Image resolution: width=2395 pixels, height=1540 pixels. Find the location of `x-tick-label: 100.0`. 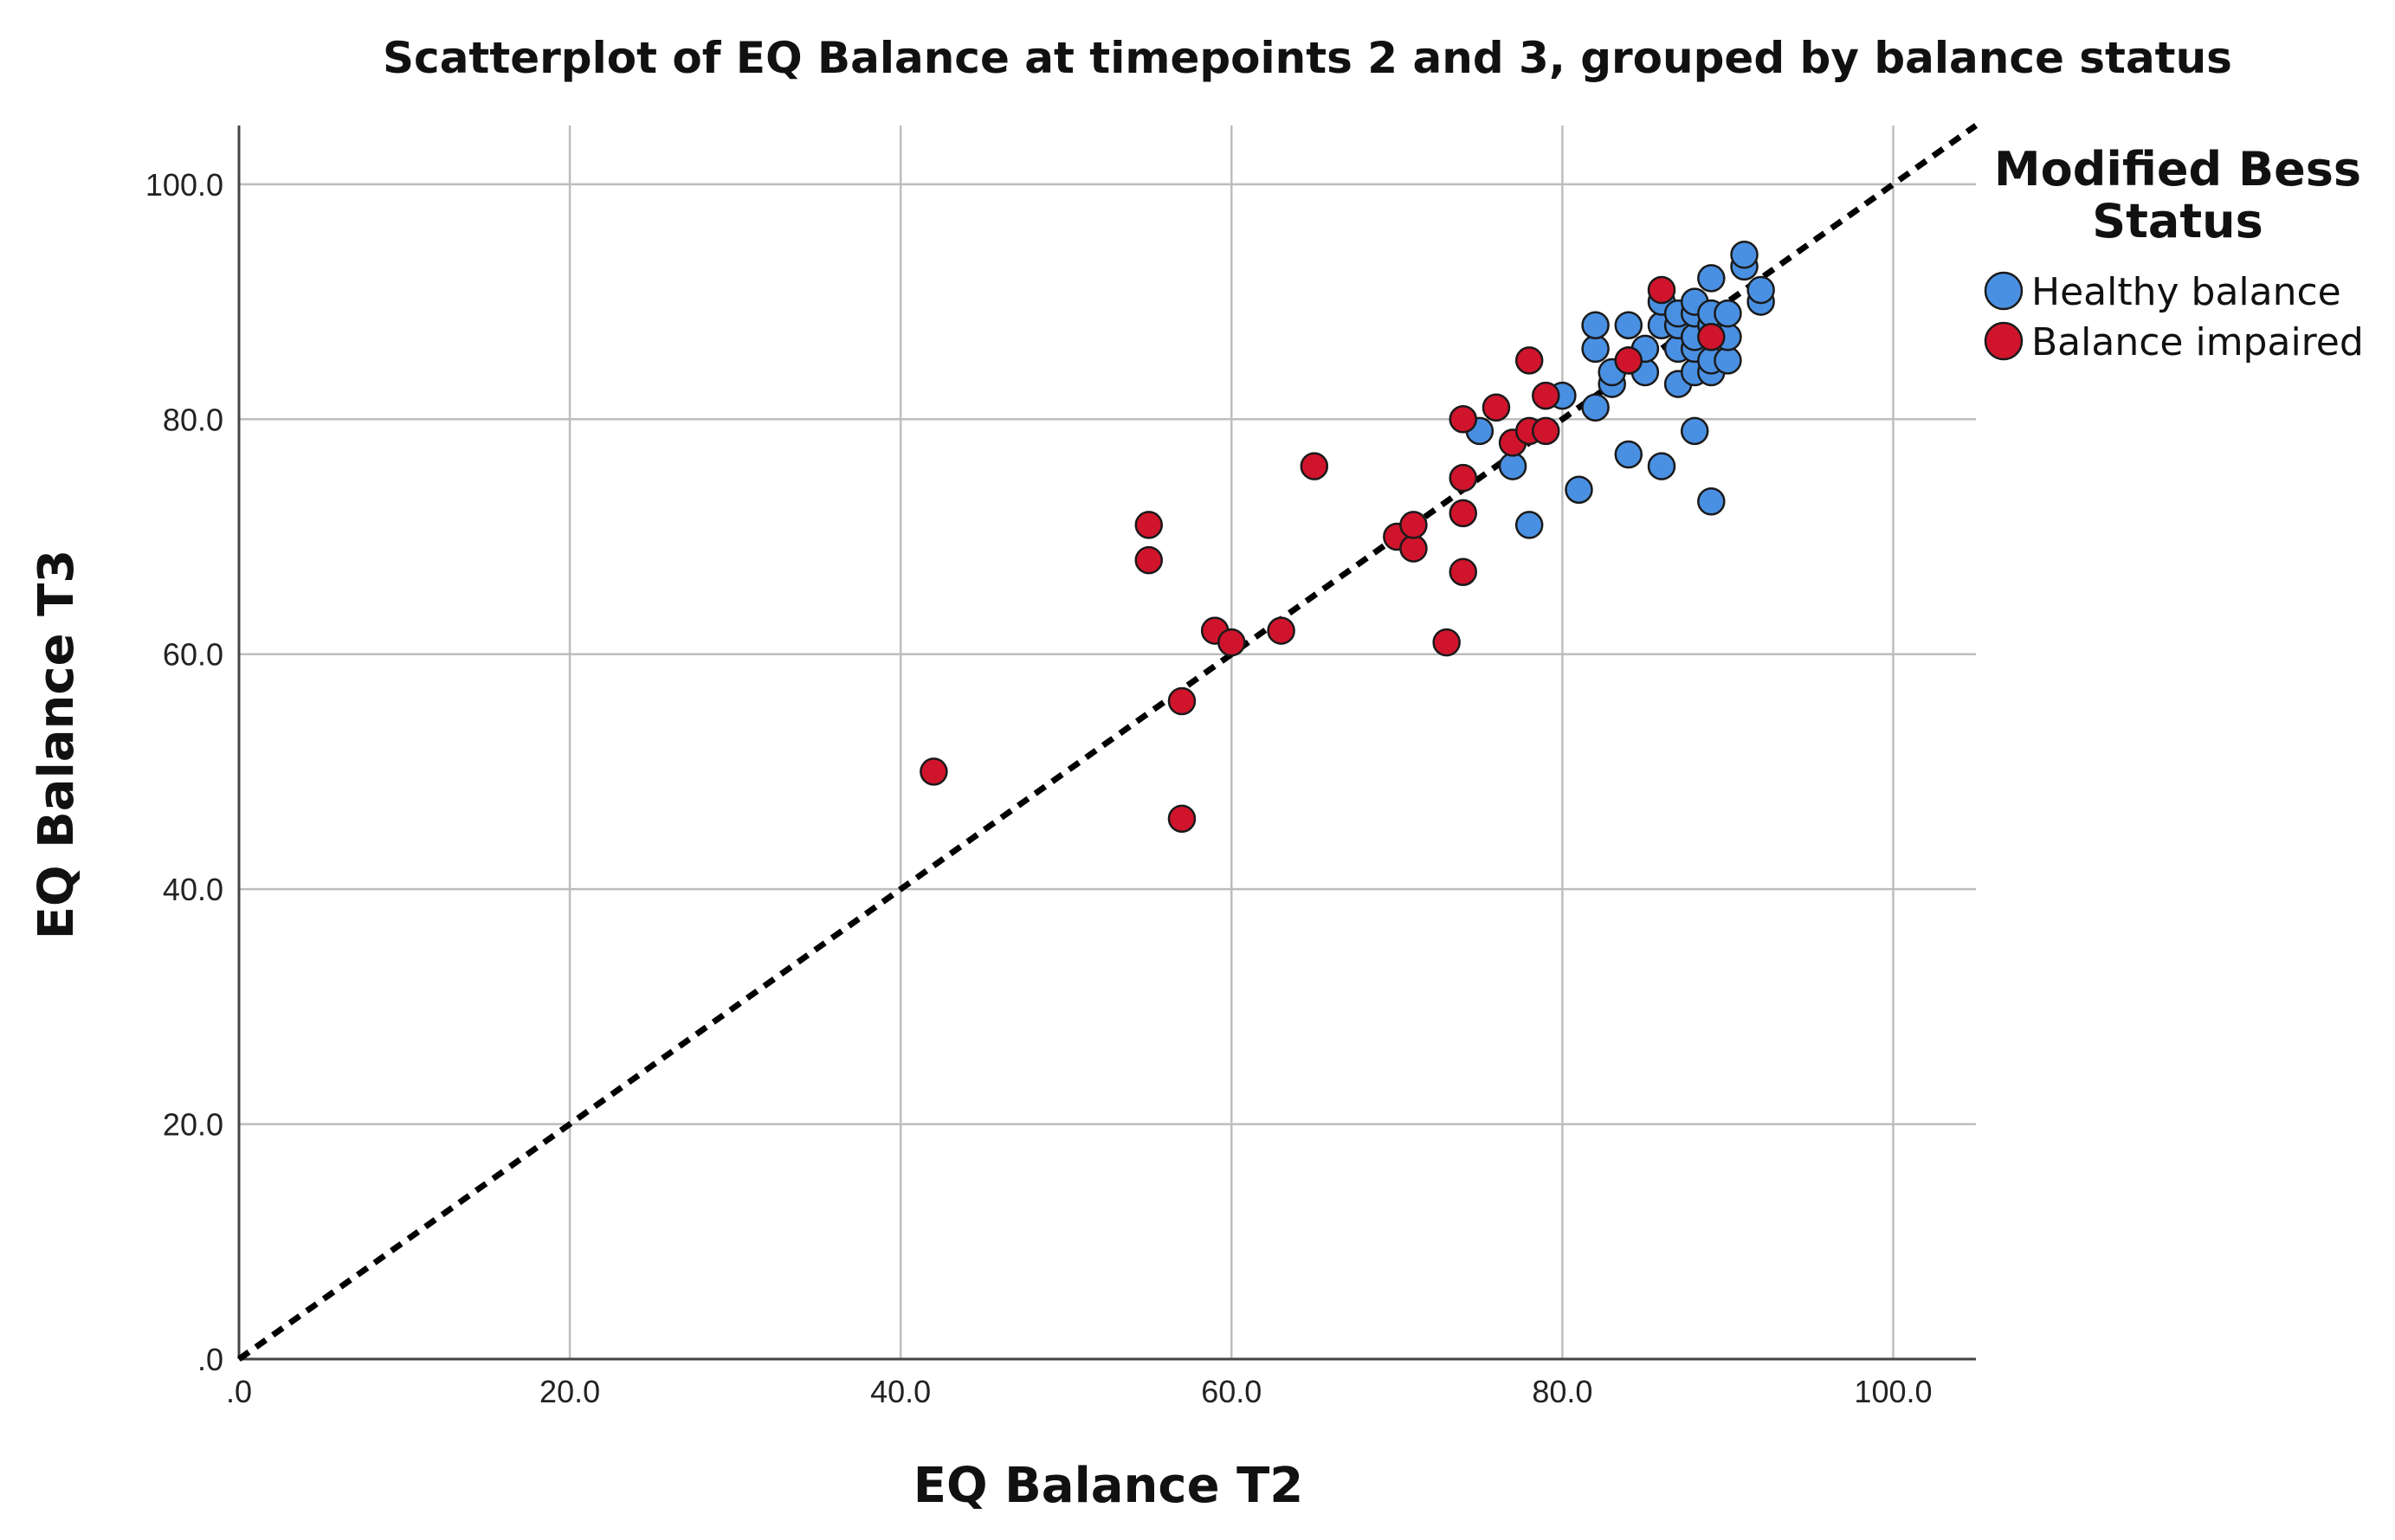

x-tick-label: 100.0 is located at coordinates (1893, 1391).